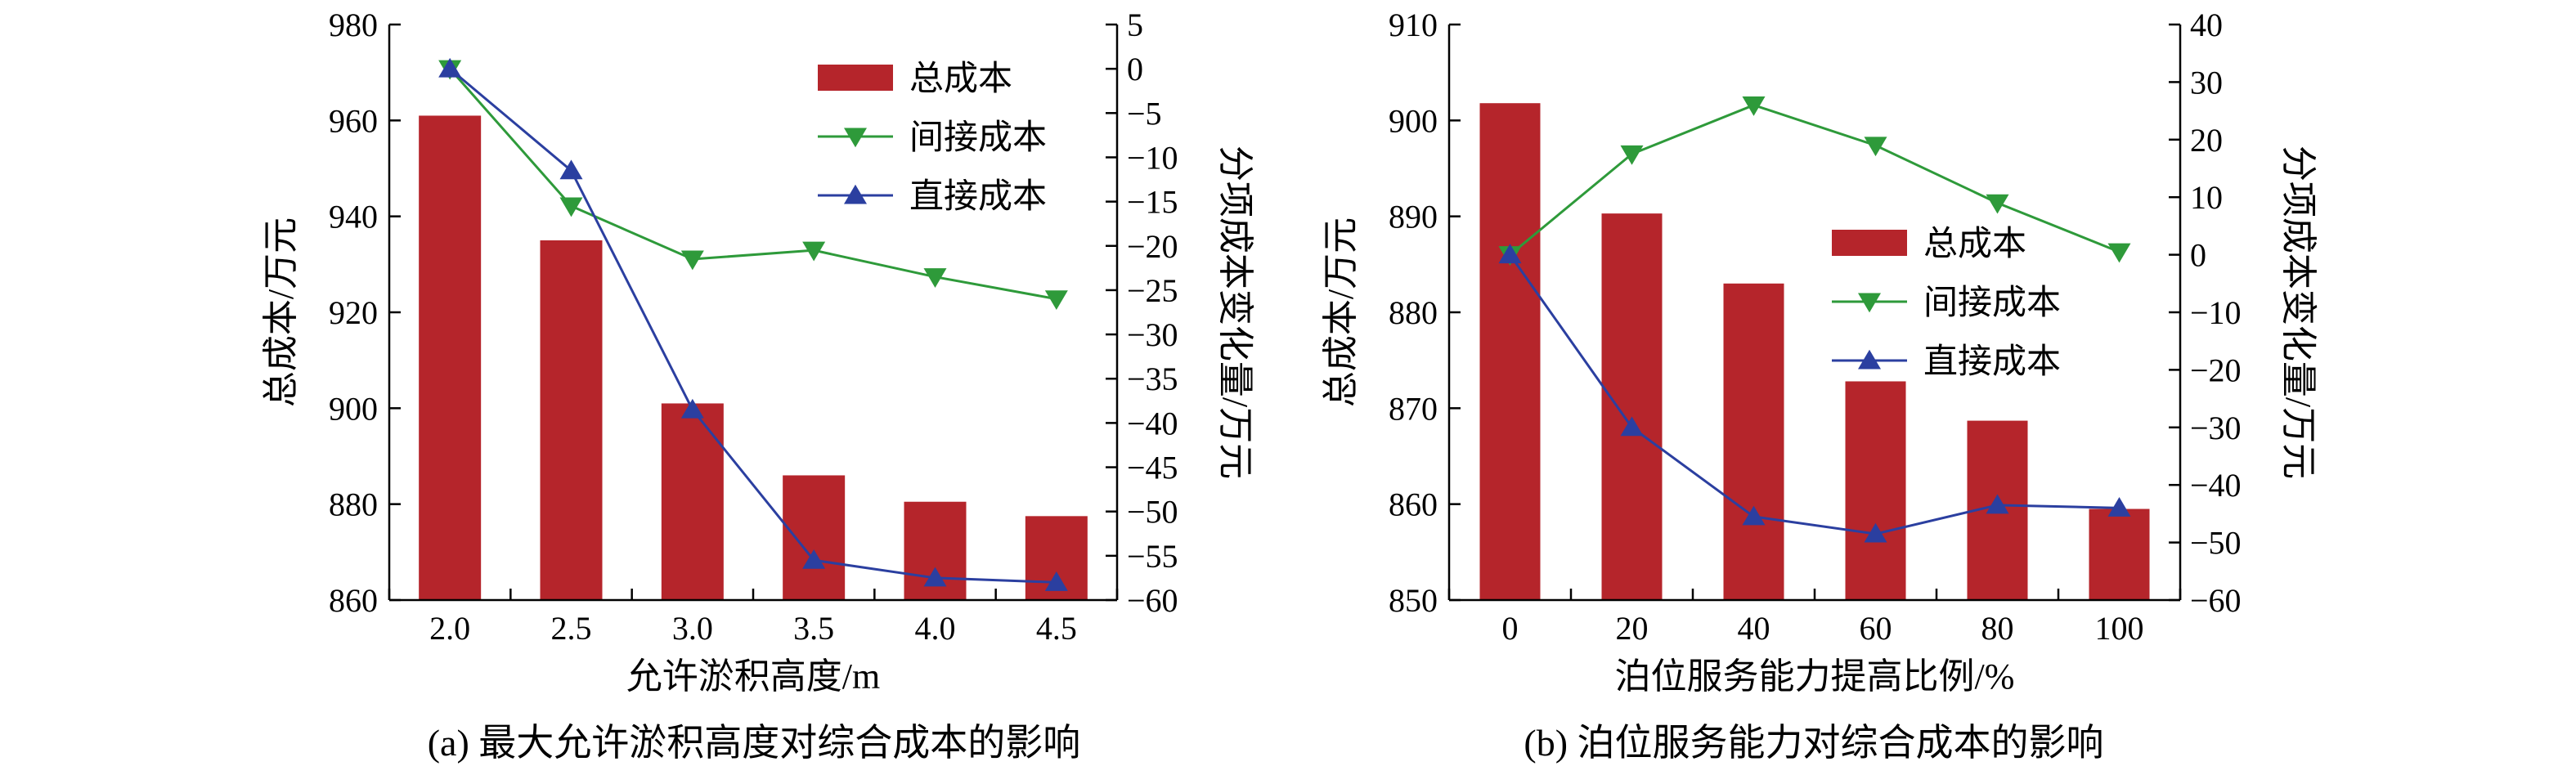 This screenshot has width=2576, height=784. Describe the element at coordinates (449, 629) in the screenshot. I see `x-tick-label: 2.0` at that location.